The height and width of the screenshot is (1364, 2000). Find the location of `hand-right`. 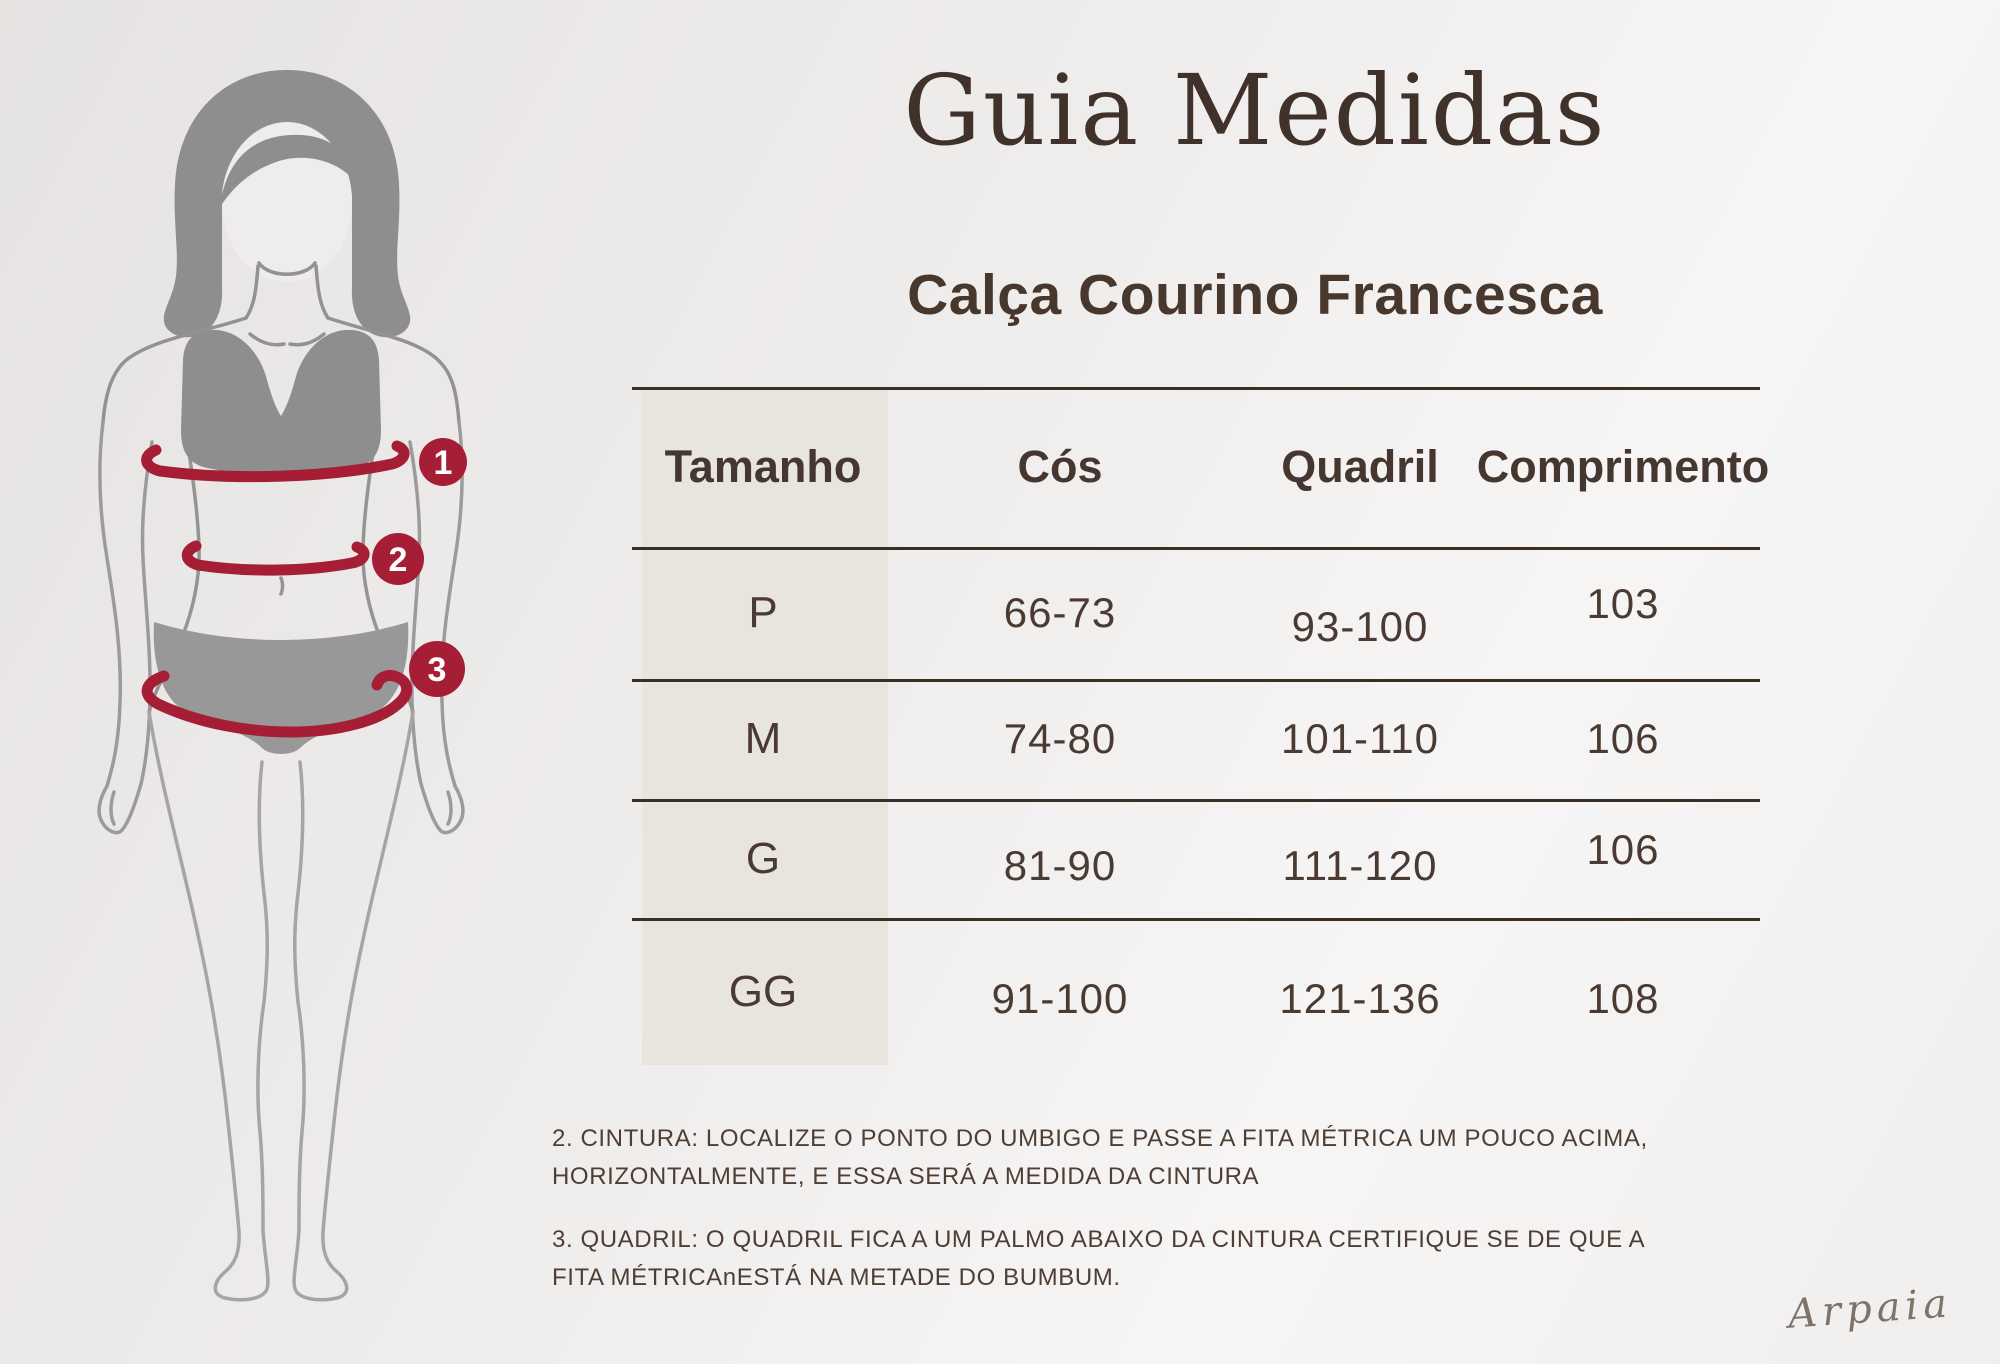

hand-right is located at coordinates (442, 808).